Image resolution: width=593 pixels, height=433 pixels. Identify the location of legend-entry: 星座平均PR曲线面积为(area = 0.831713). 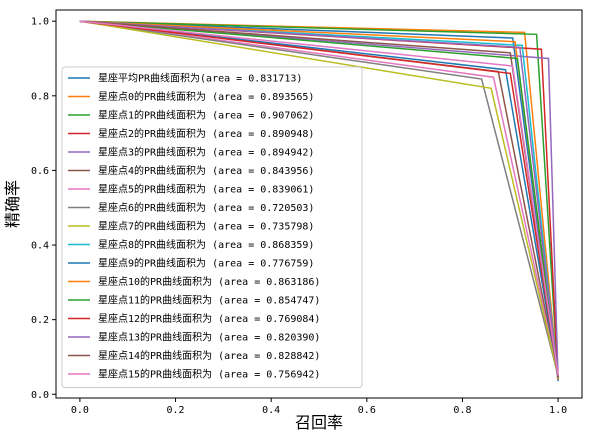
(200, 78).